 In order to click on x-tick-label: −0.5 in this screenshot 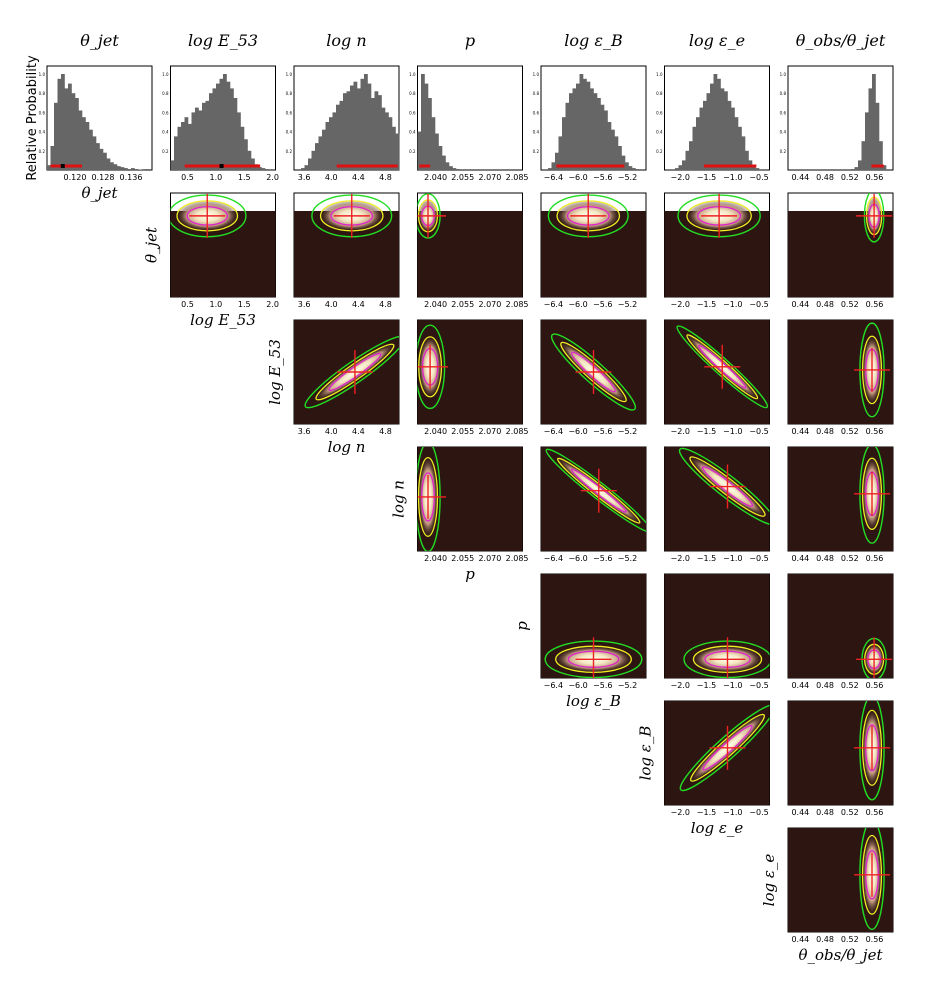, I will do `click(758, 304)`.